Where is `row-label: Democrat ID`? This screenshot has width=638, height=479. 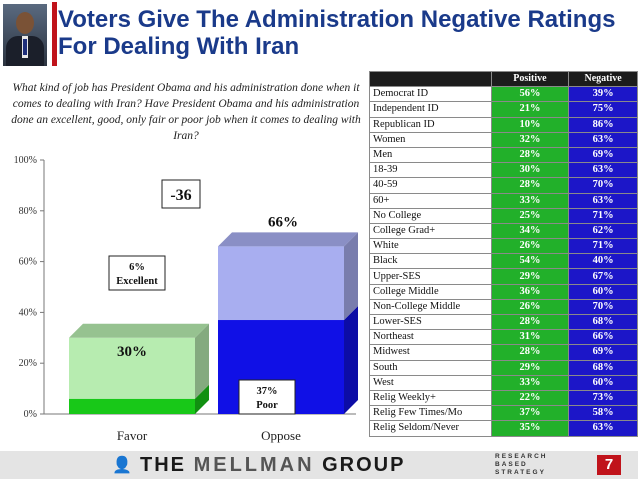
row-label: Democrat ID is located at coordinates (430, 94).